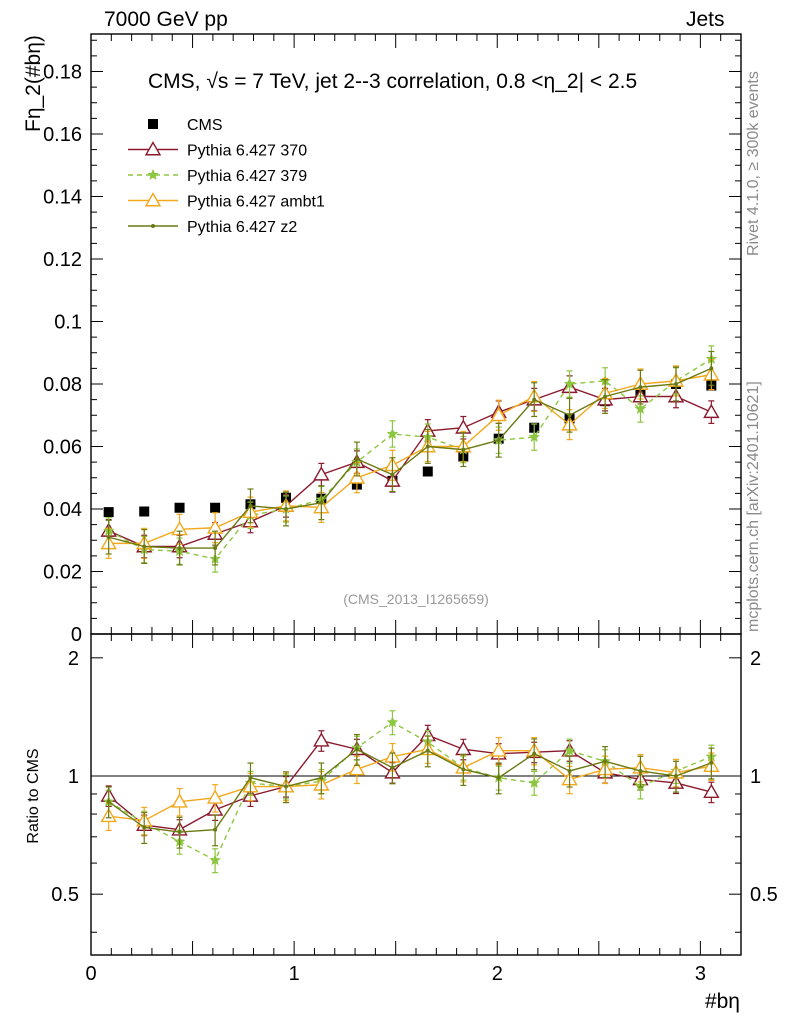 The width and height of the screenshot is (786, 1024). Describe the element at coordinates (62, 448) in the screenshot. I see `main-y-tick-label: 0.06` at that location.